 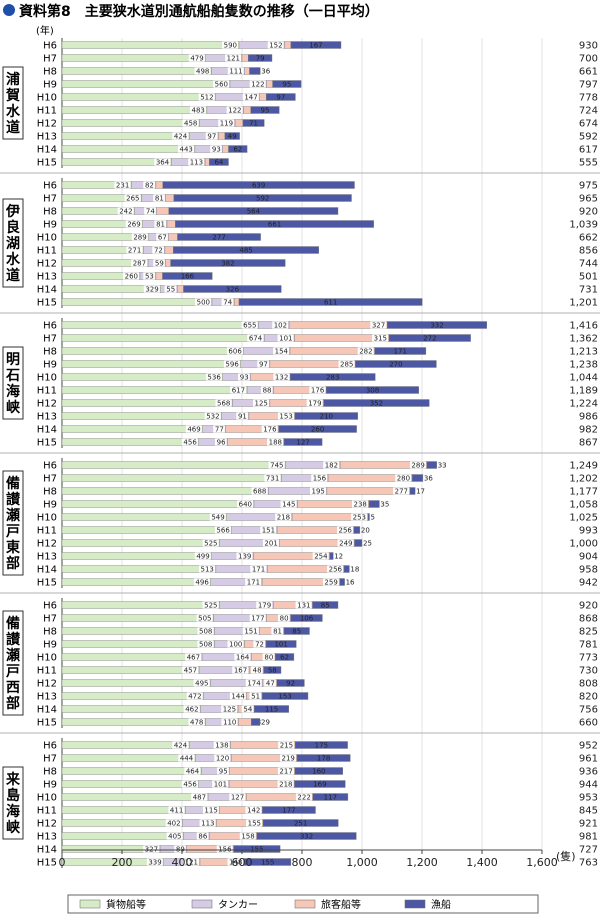 What do you see at coordinates (204, 619) in the screenshot?
I see `value-label: 505` at bounding box center [204, 619].